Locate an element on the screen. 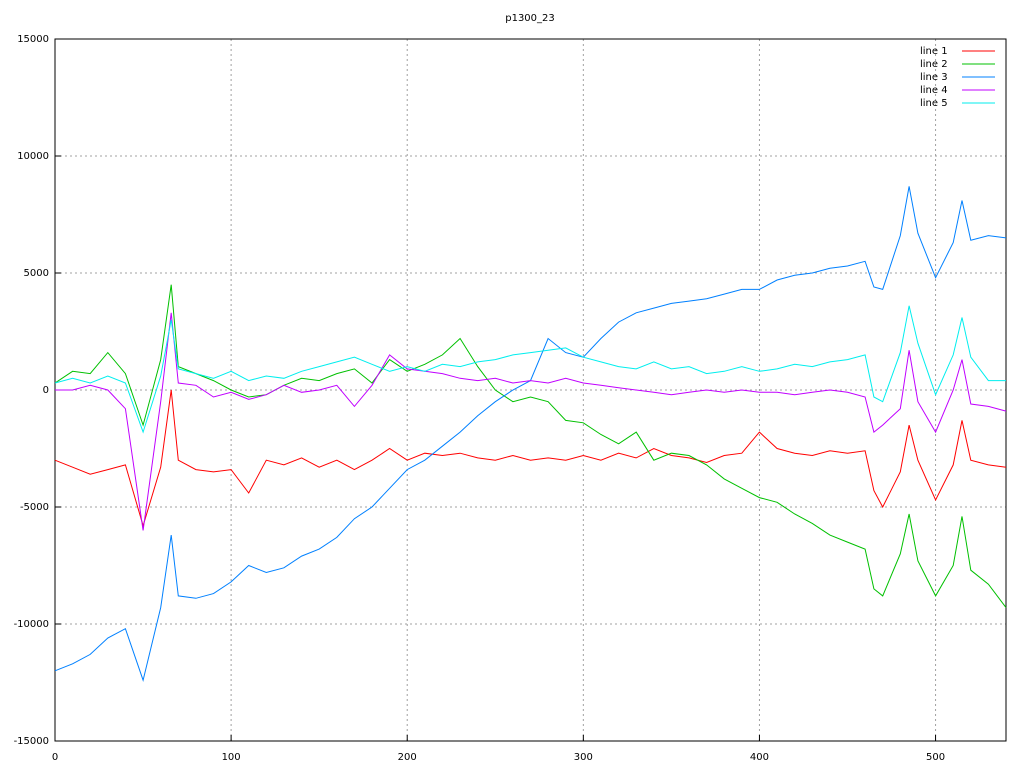  x-tick-label: 100 is located at coordinates (231, 757).